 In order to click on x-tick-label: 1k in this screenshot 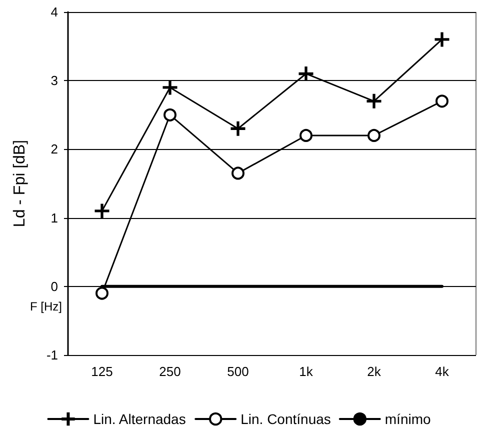, I will do `click(306, 371)`.